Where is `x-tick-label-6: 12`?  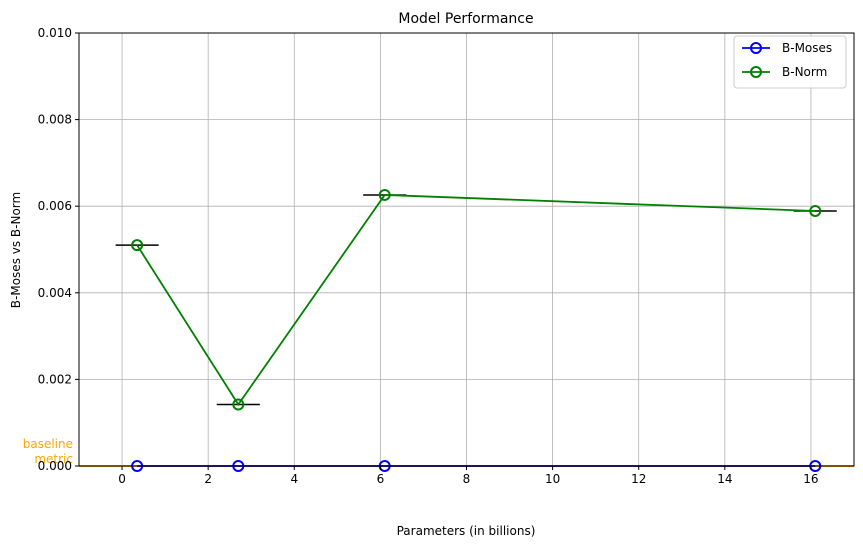 x-tick-label-6: 12 is located at coordinates (638, 479).